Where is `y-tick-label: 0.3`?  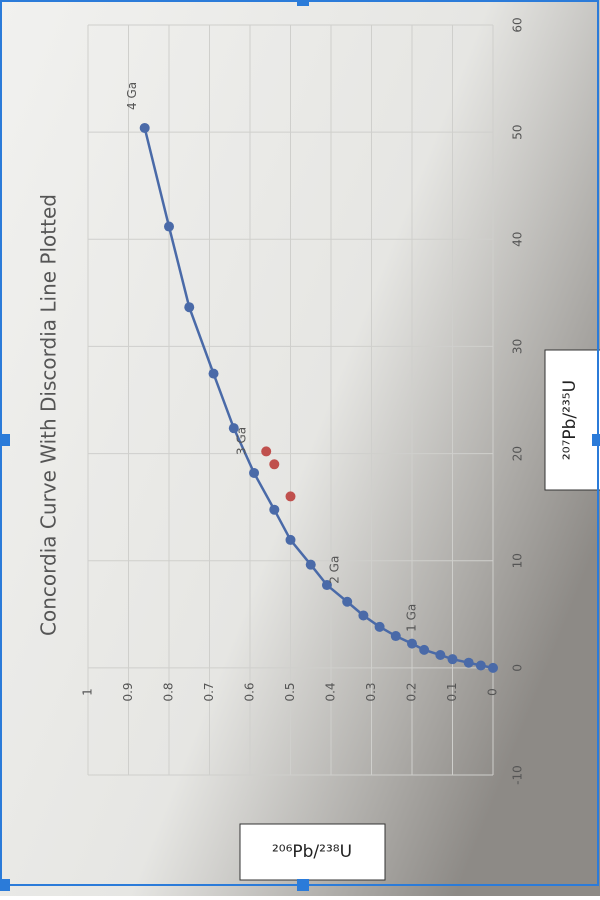 y-tick-label: 0.3 is located at coordinates (371, 691).